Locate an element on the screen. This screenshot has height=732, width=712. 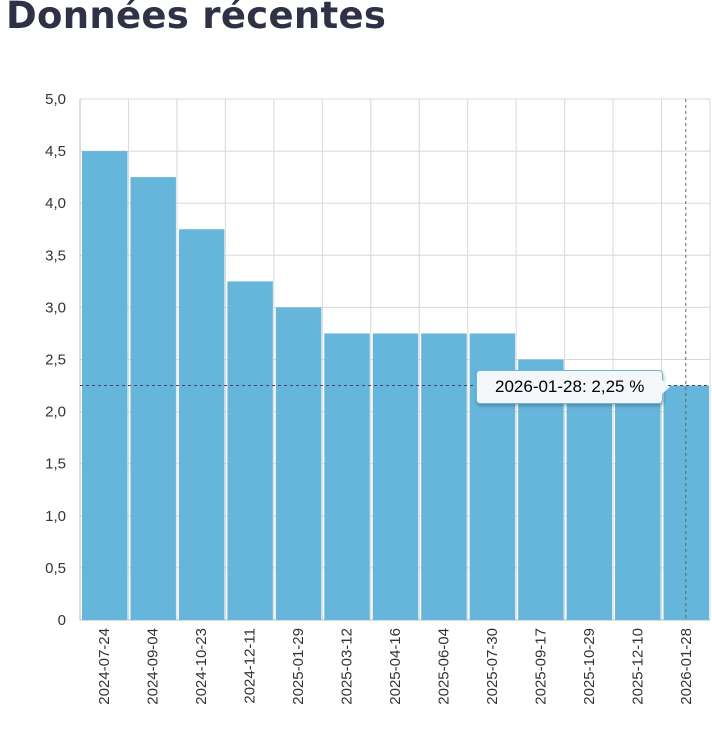
y-tick-label: 4,5 is located at coordinates (55, 151).